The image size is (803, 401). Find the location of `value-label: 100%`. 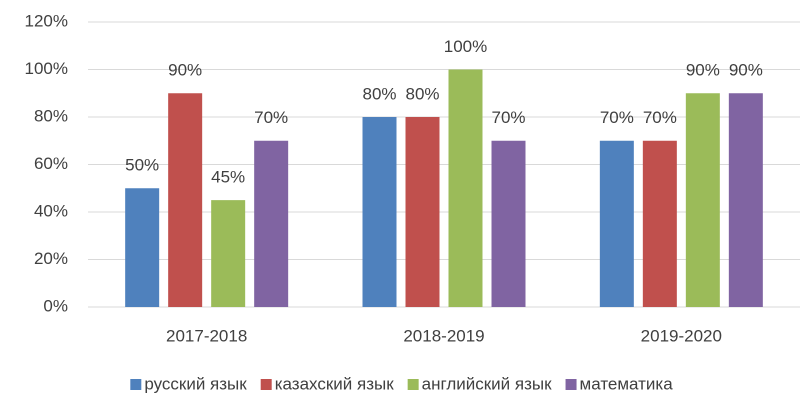

value-label: 100% is located at coordinates (465, 46).